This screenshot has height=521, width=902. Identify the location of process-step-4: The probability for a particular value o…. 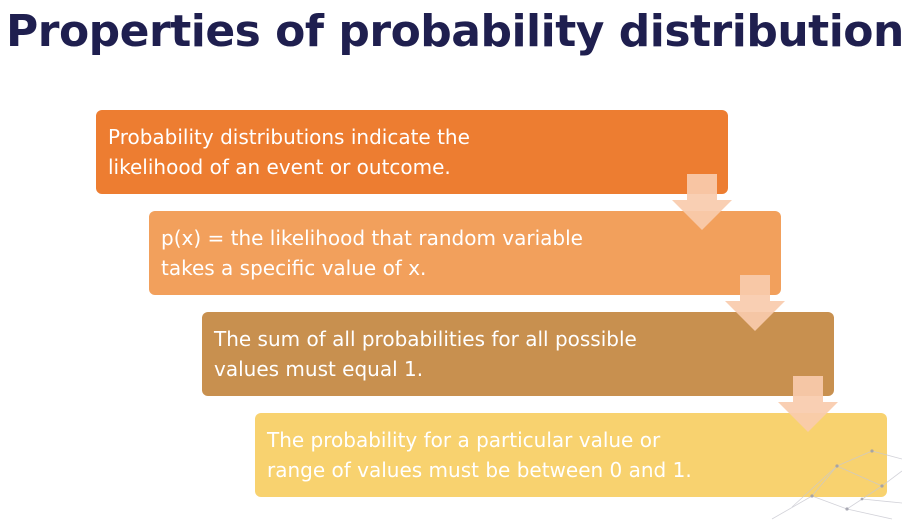
(571, 455).